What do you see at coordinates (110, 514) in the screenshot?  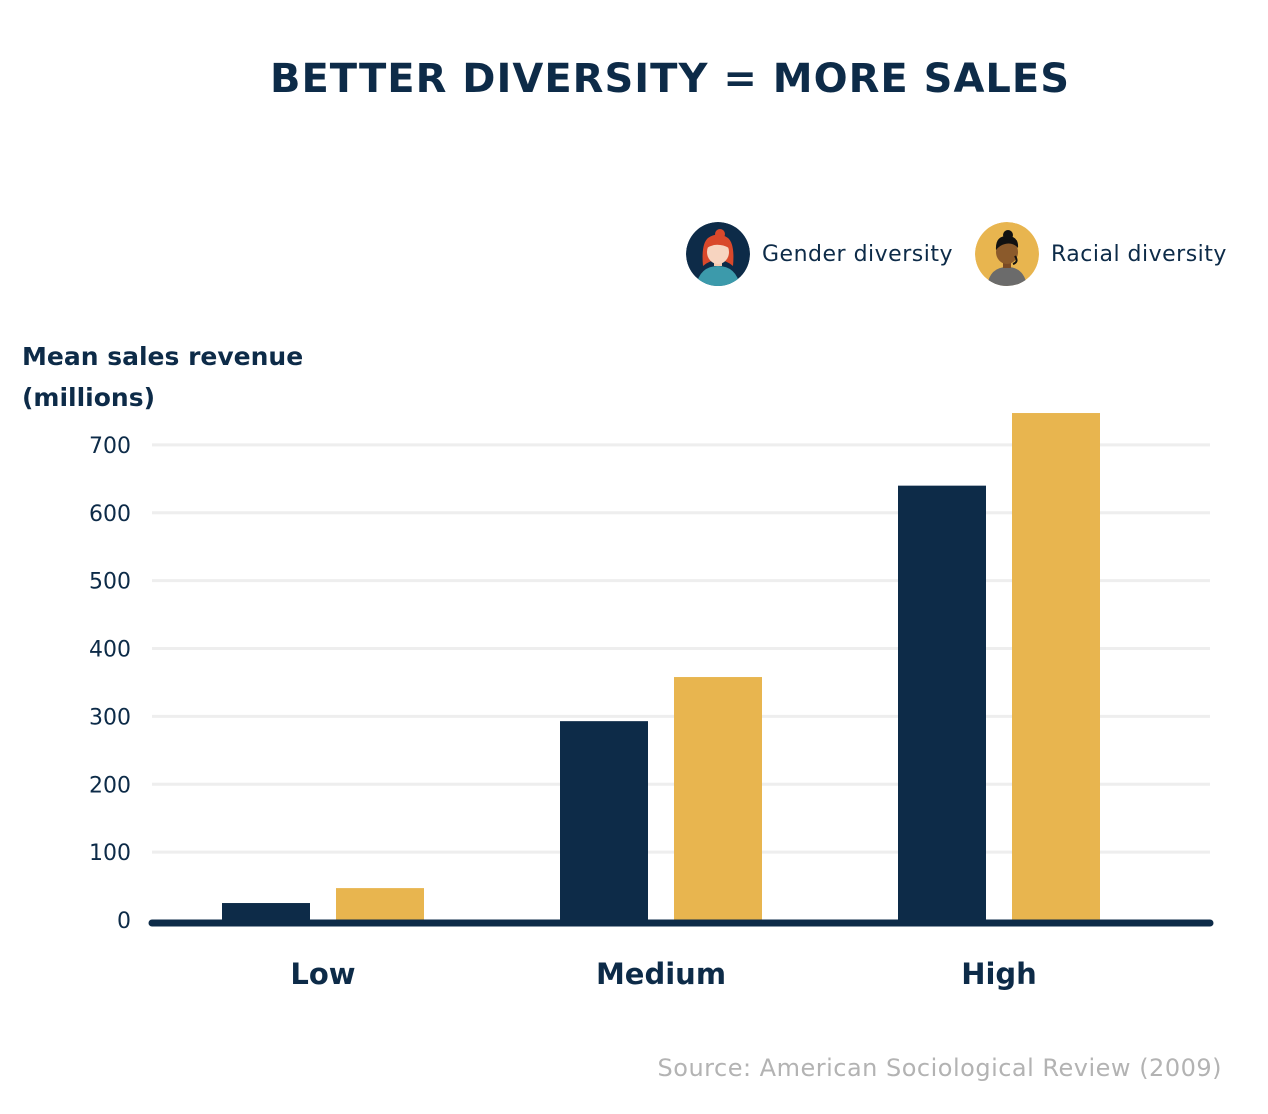 I see `y-tick-label: 600` at bounding box center [110, 514].